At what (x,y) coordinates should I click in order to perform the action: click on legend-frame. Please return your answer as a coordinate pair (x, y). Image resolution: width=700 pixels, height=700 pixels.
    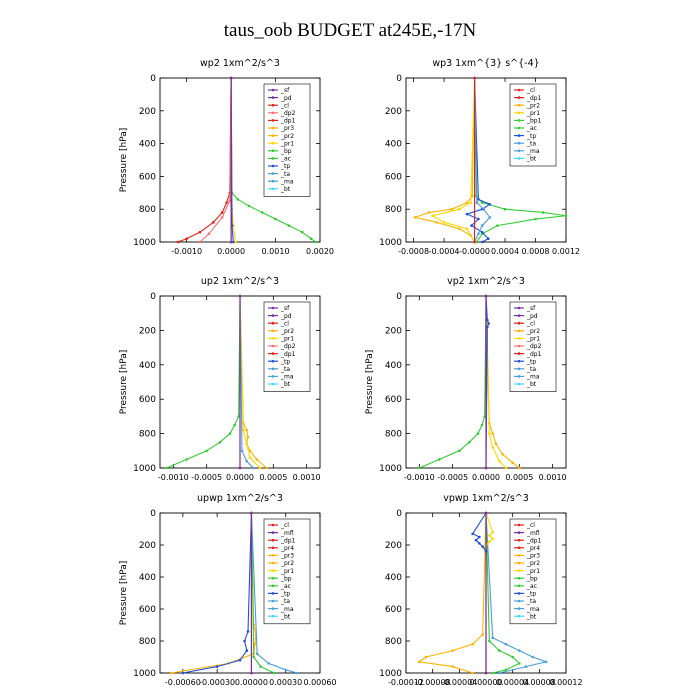
    Looking at the image, I should click on (533, 571).